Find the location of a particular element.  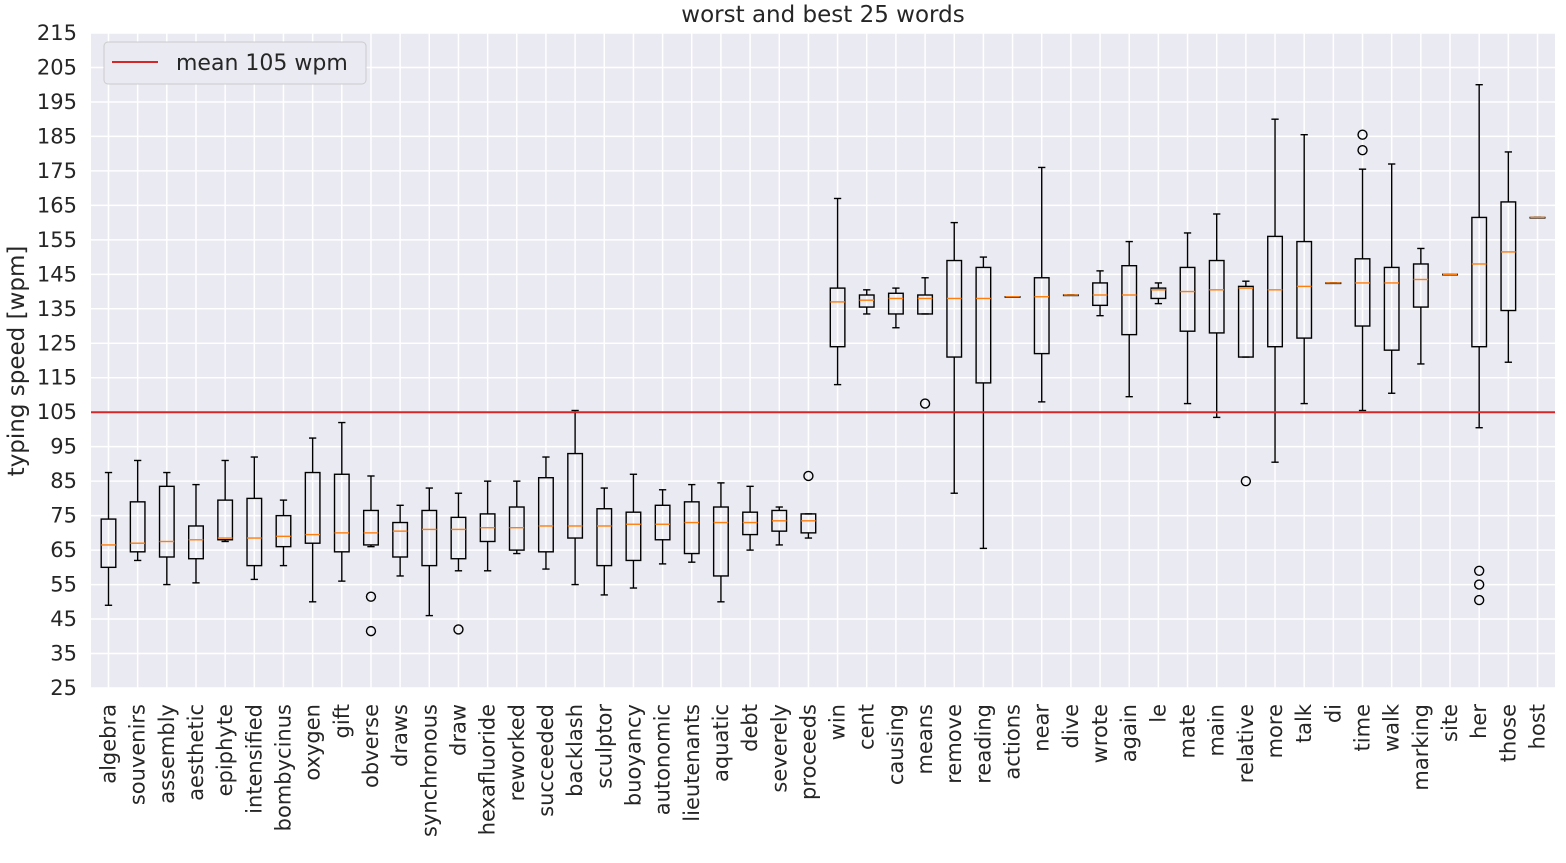

x-tick-label: host is located at coordinates (1538, 726).